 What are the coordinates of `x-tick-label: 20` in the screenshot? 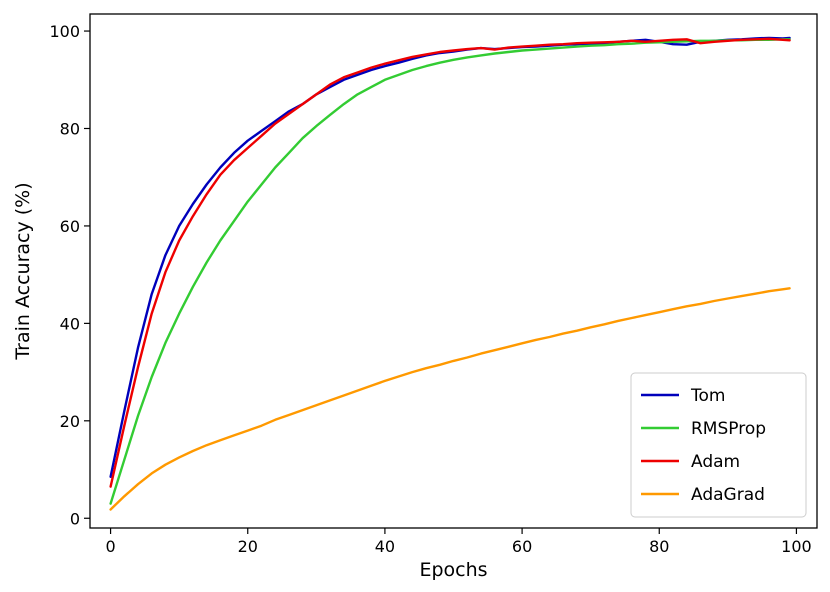 It's located at (248, 546).